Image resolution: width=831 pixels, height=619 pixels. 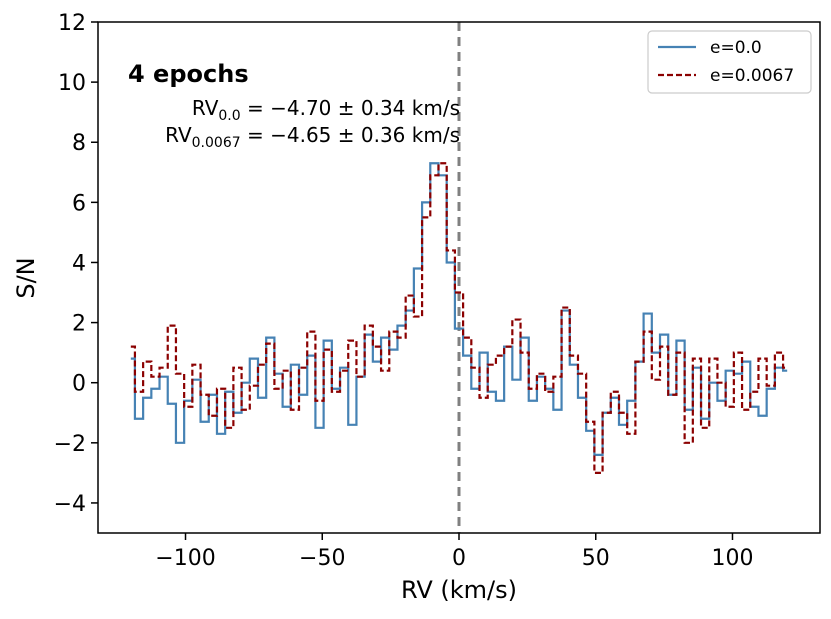 What do you see at coordinates (70, 504) in the screenshot?
I see `y-tick-label: −4` at bounding box center [70, 504].